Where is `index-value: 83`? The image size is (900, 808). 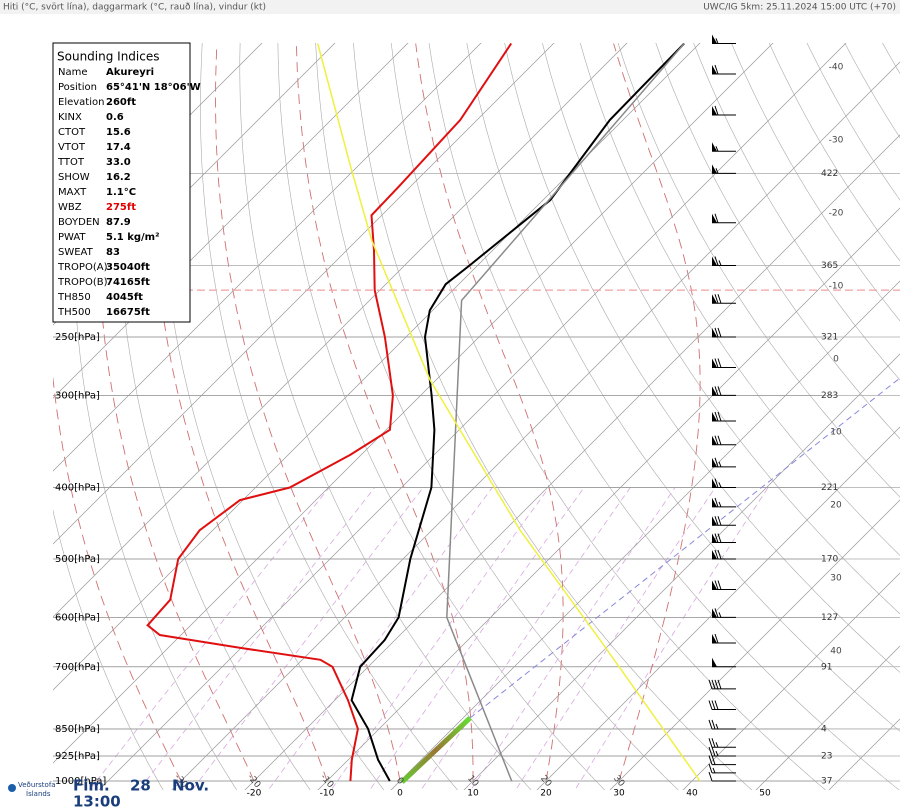 index-value: 83 is located at coordinates (113, 252).